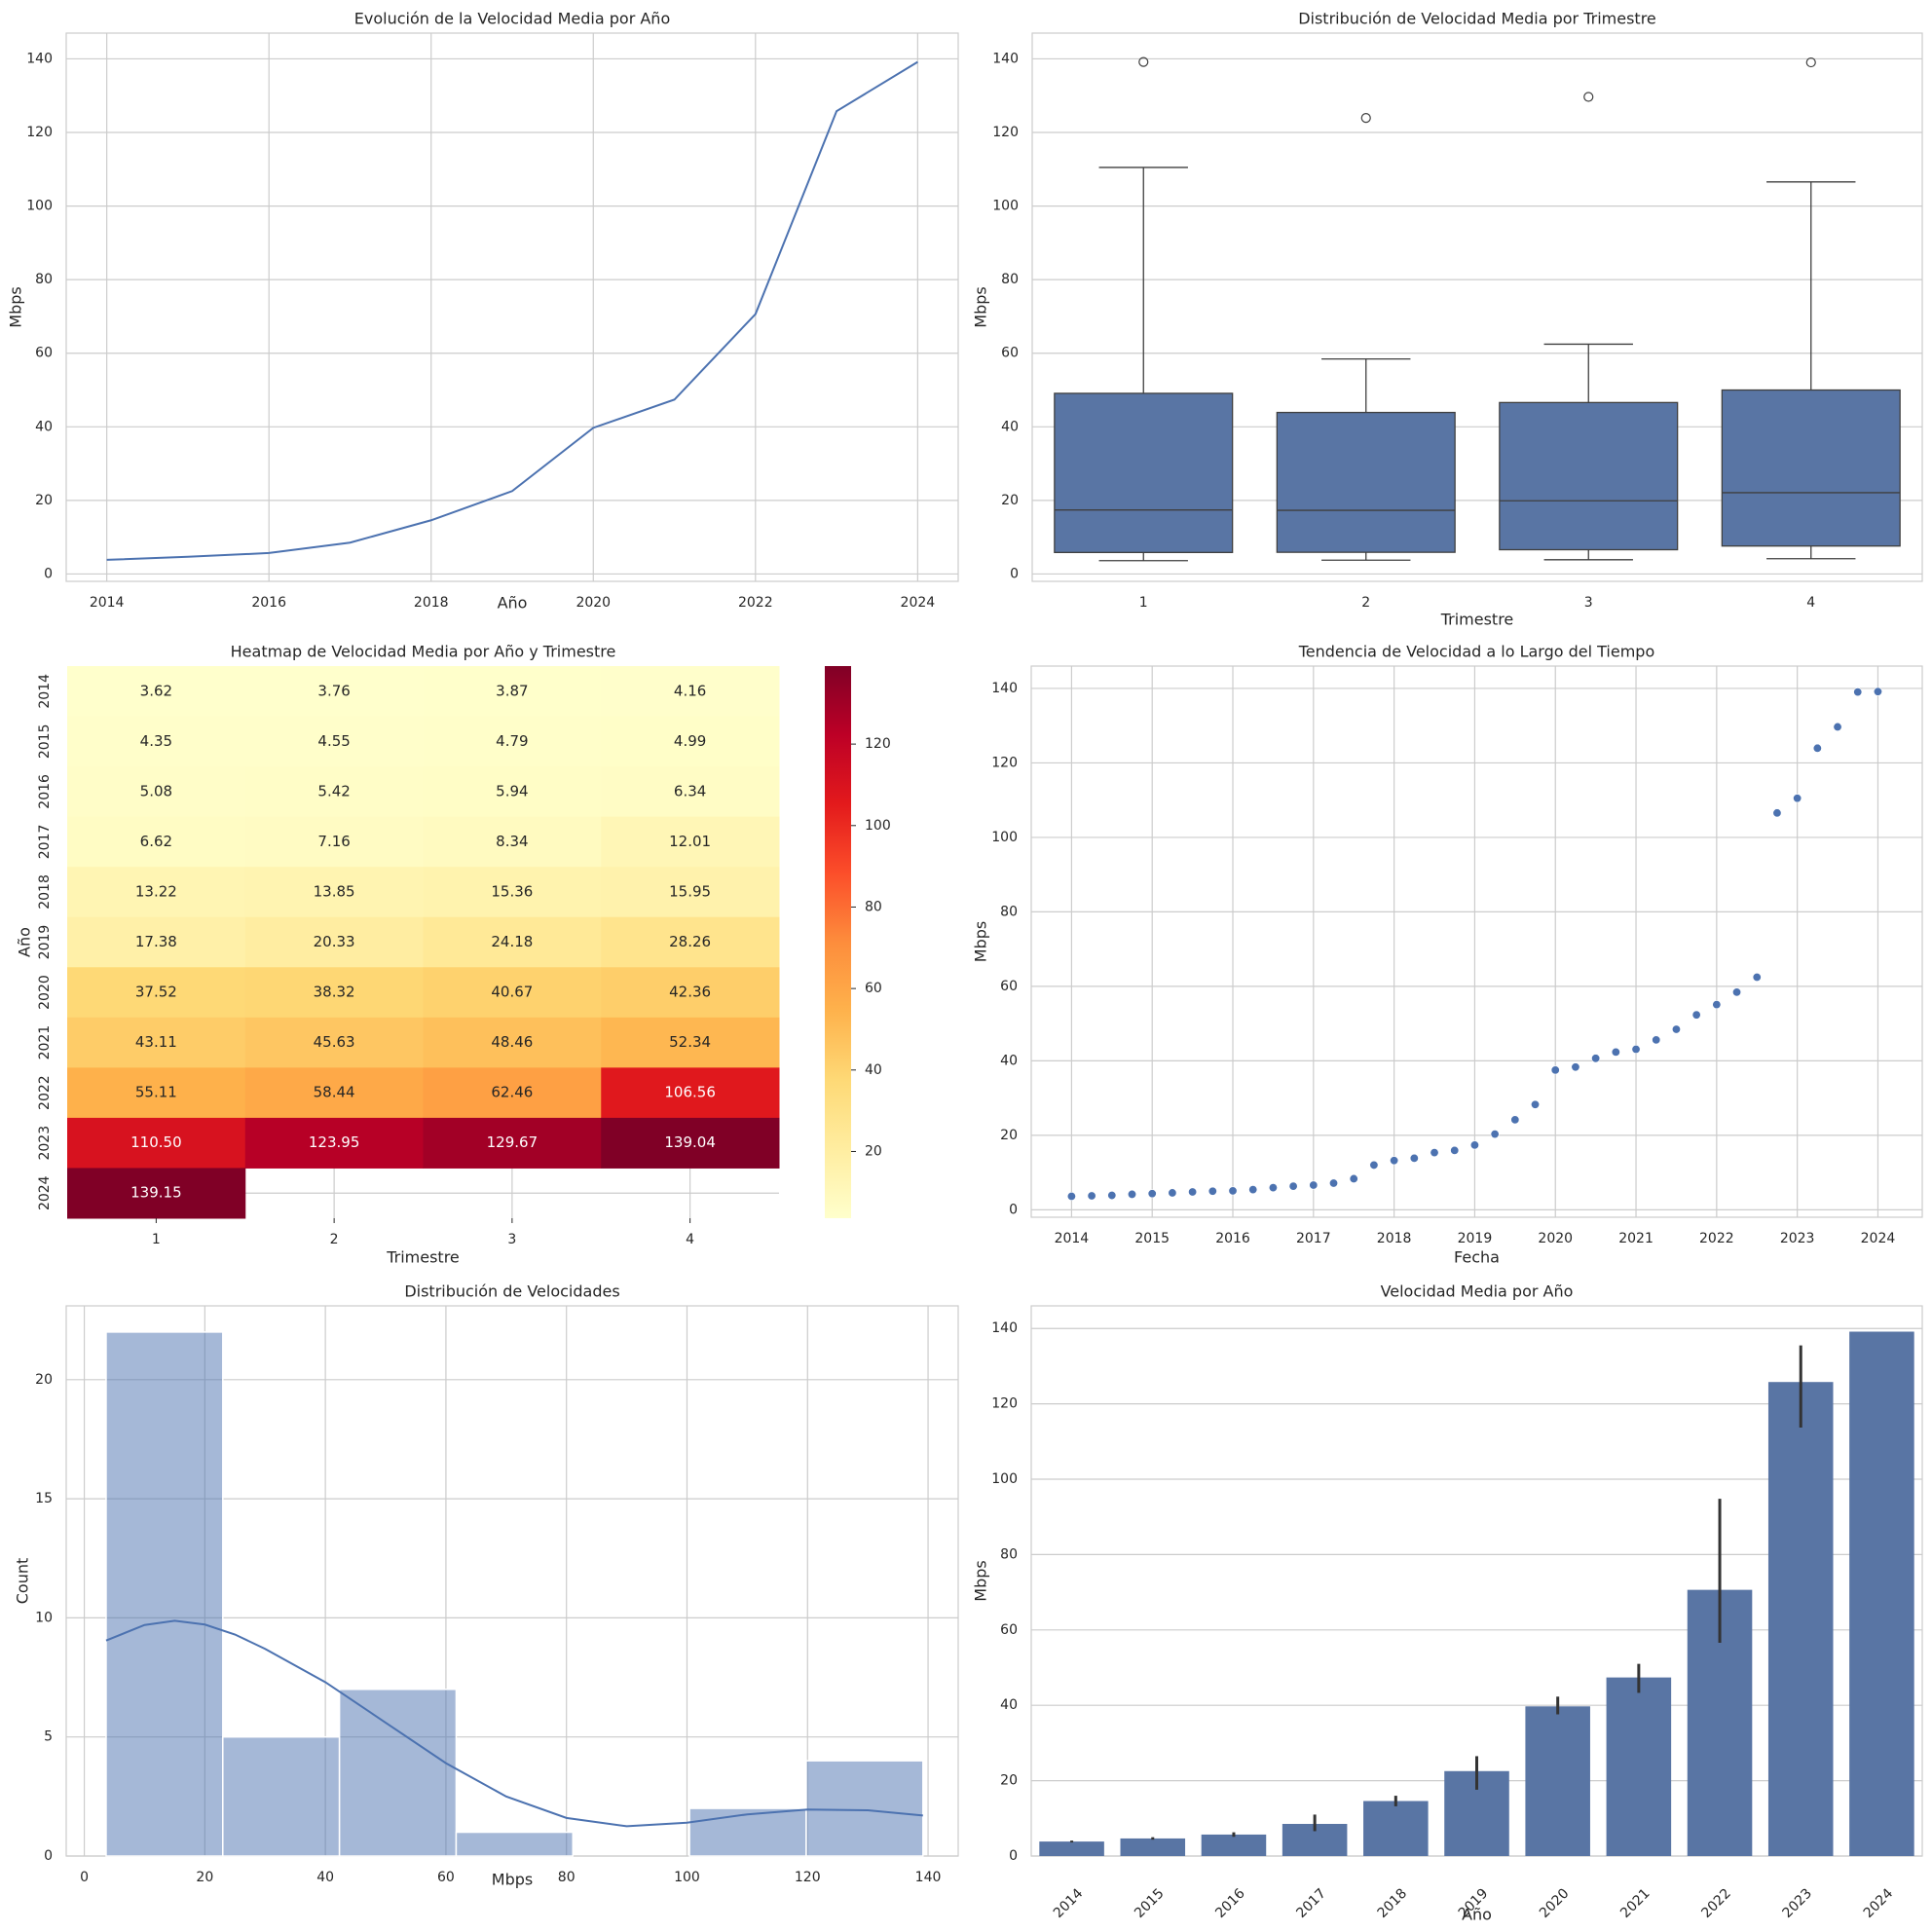 This screenshot has height=1932, width=1932. I want to click on y-tick-label: 2019, so click(45, 942).